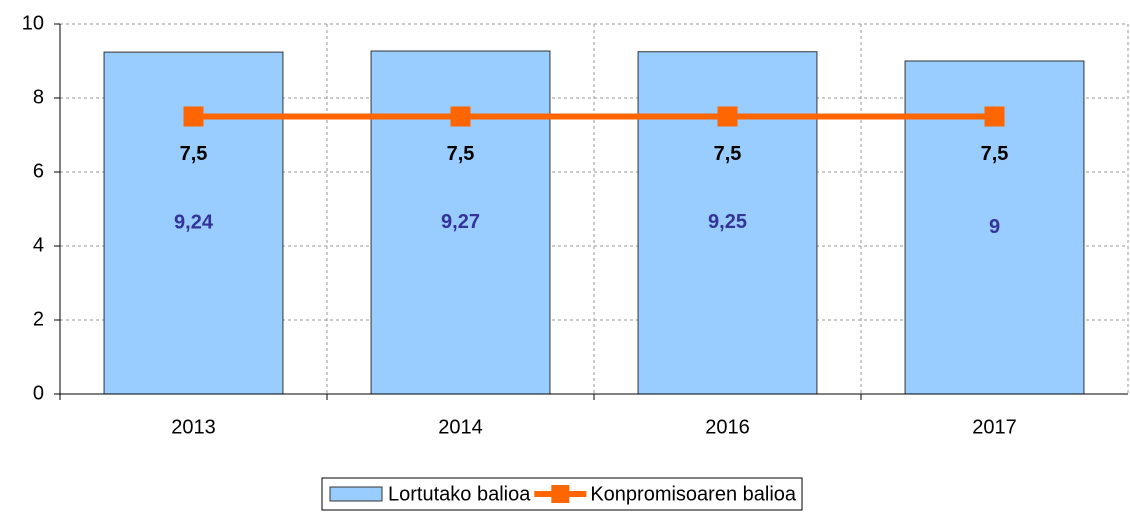 This screenshot has height=514, width=1130. Describe the element at coordinates (38, 245) in the screenshot. I see `y-tick-label: 4` at that location.